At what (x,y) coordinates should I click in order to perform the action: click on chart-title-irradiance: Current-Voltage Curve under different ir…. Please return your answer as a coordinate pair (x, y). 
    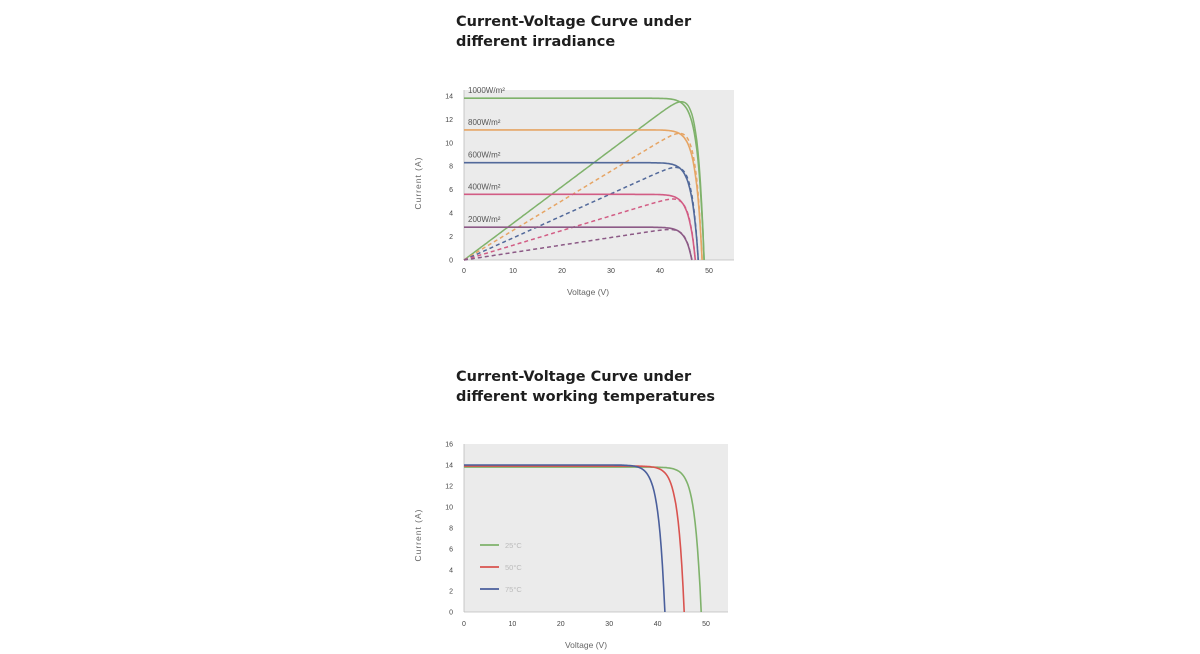
    Looking at the image, I should click on (573, 32).